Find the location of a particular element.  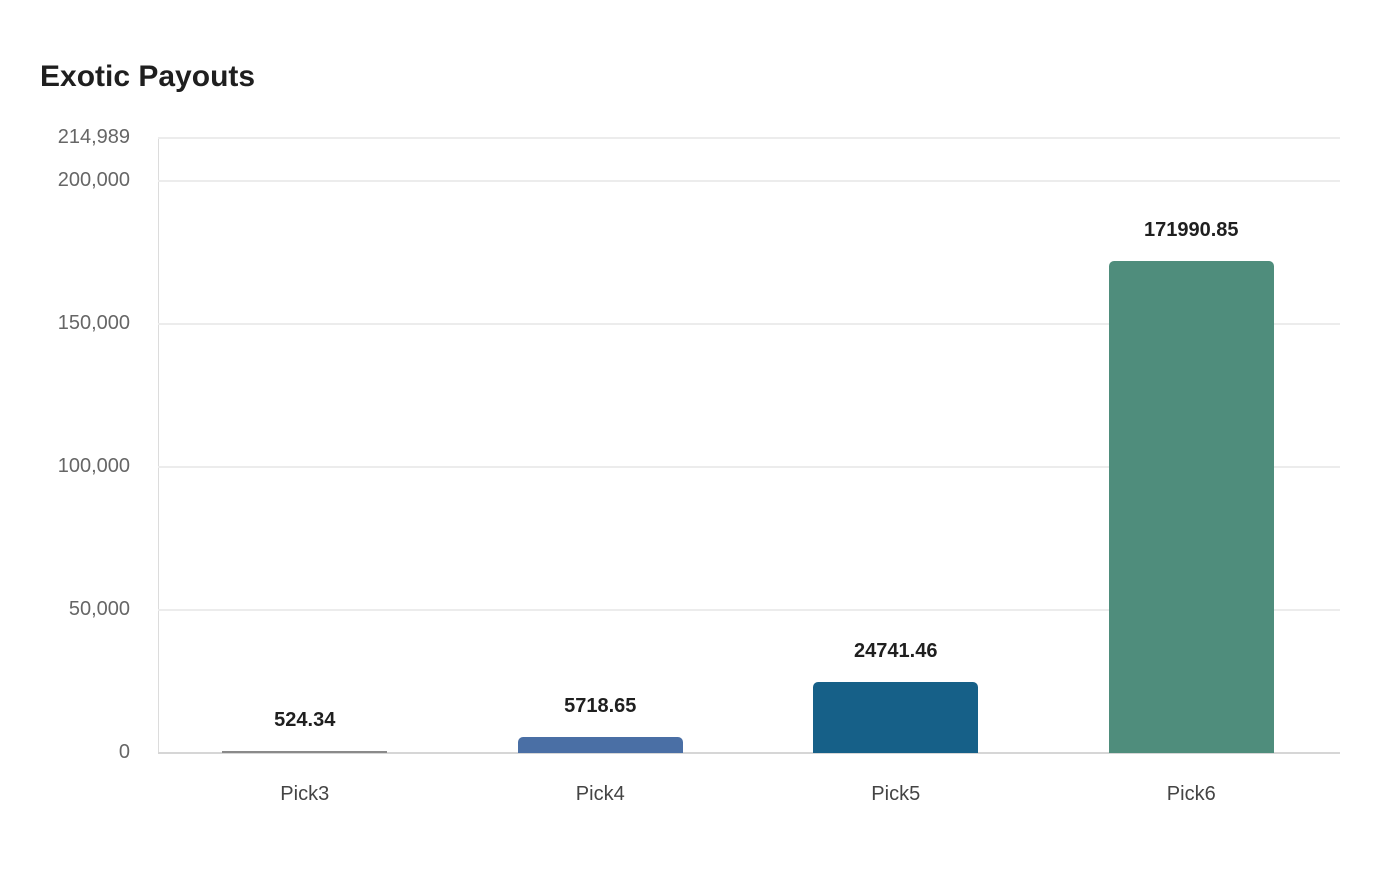

chart-title: Exotic Payouts is located at coordinates (148, 76).